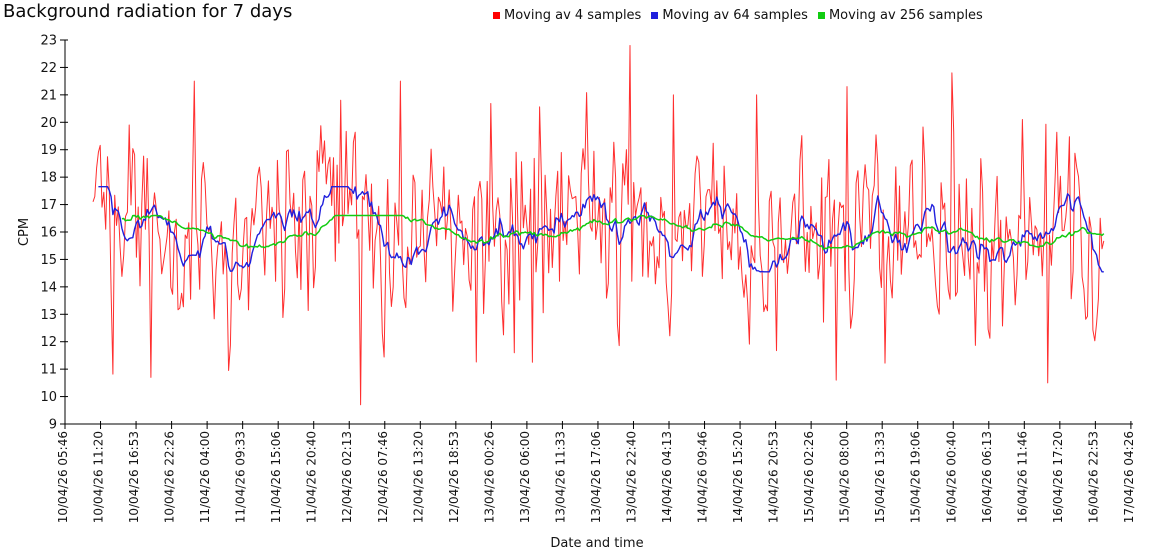 This screenshot has width=1150, height=560. I want to click on x-tick-label: 11/04/26 20:40, so click(312, 477).